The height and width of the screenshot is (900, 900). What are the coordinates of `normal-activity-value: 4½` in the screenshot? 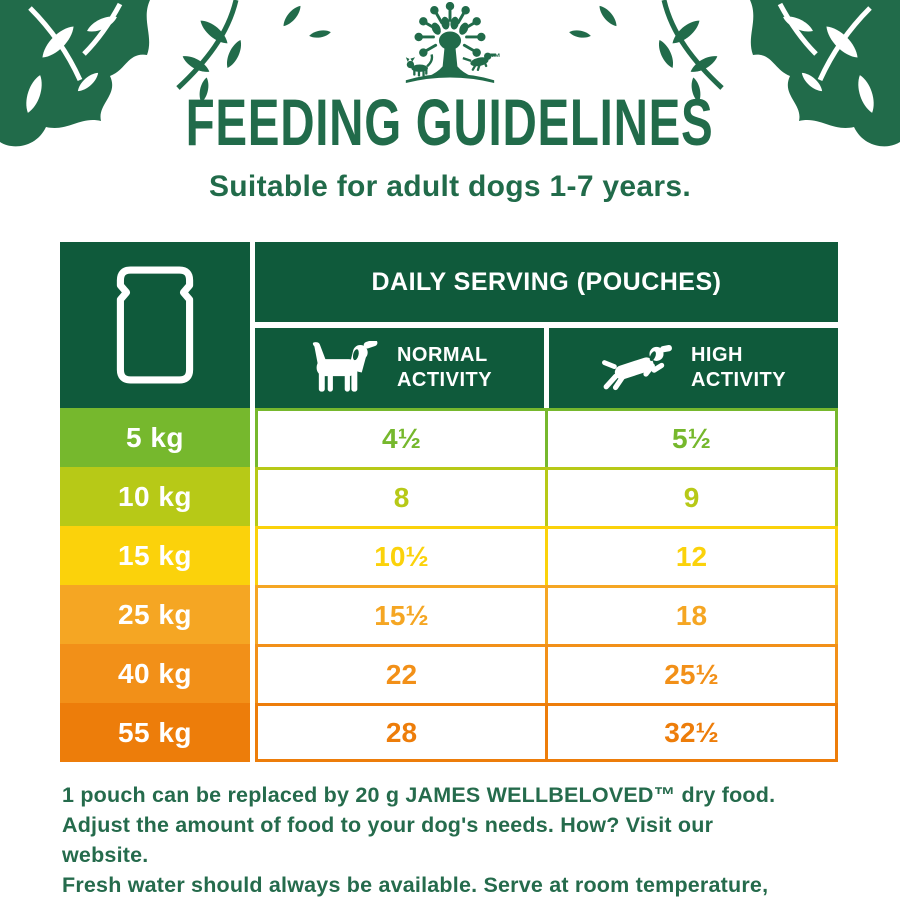 It's located at (401, 437).